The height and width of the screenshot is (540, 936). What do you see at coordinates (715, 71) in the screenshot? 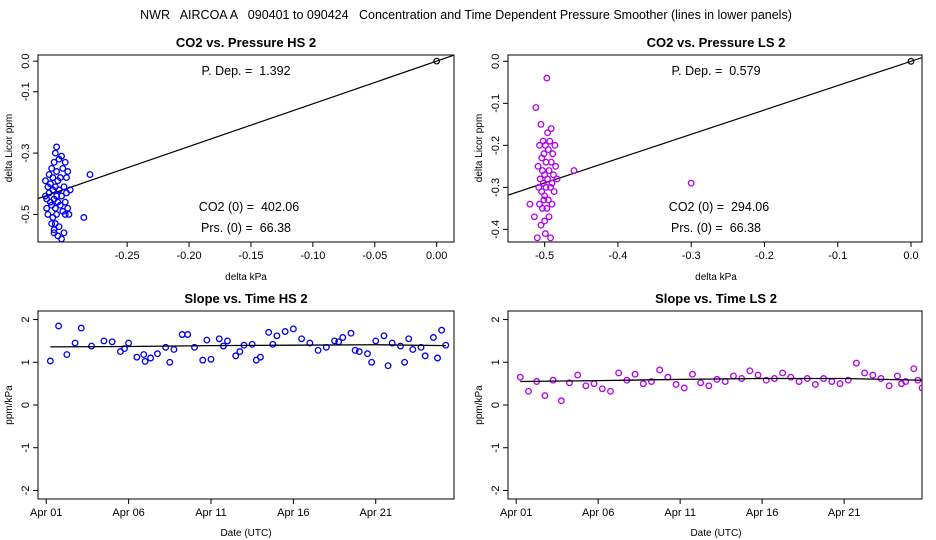
I see `ls-pressure-pdep: P. Dep. = 0.579` at bounding box center [715, 71].